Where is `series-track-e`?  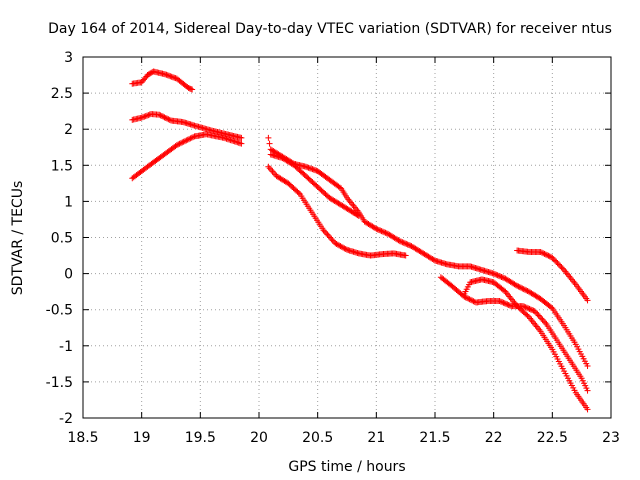 series-track-e is located at coordinates (314, 185).